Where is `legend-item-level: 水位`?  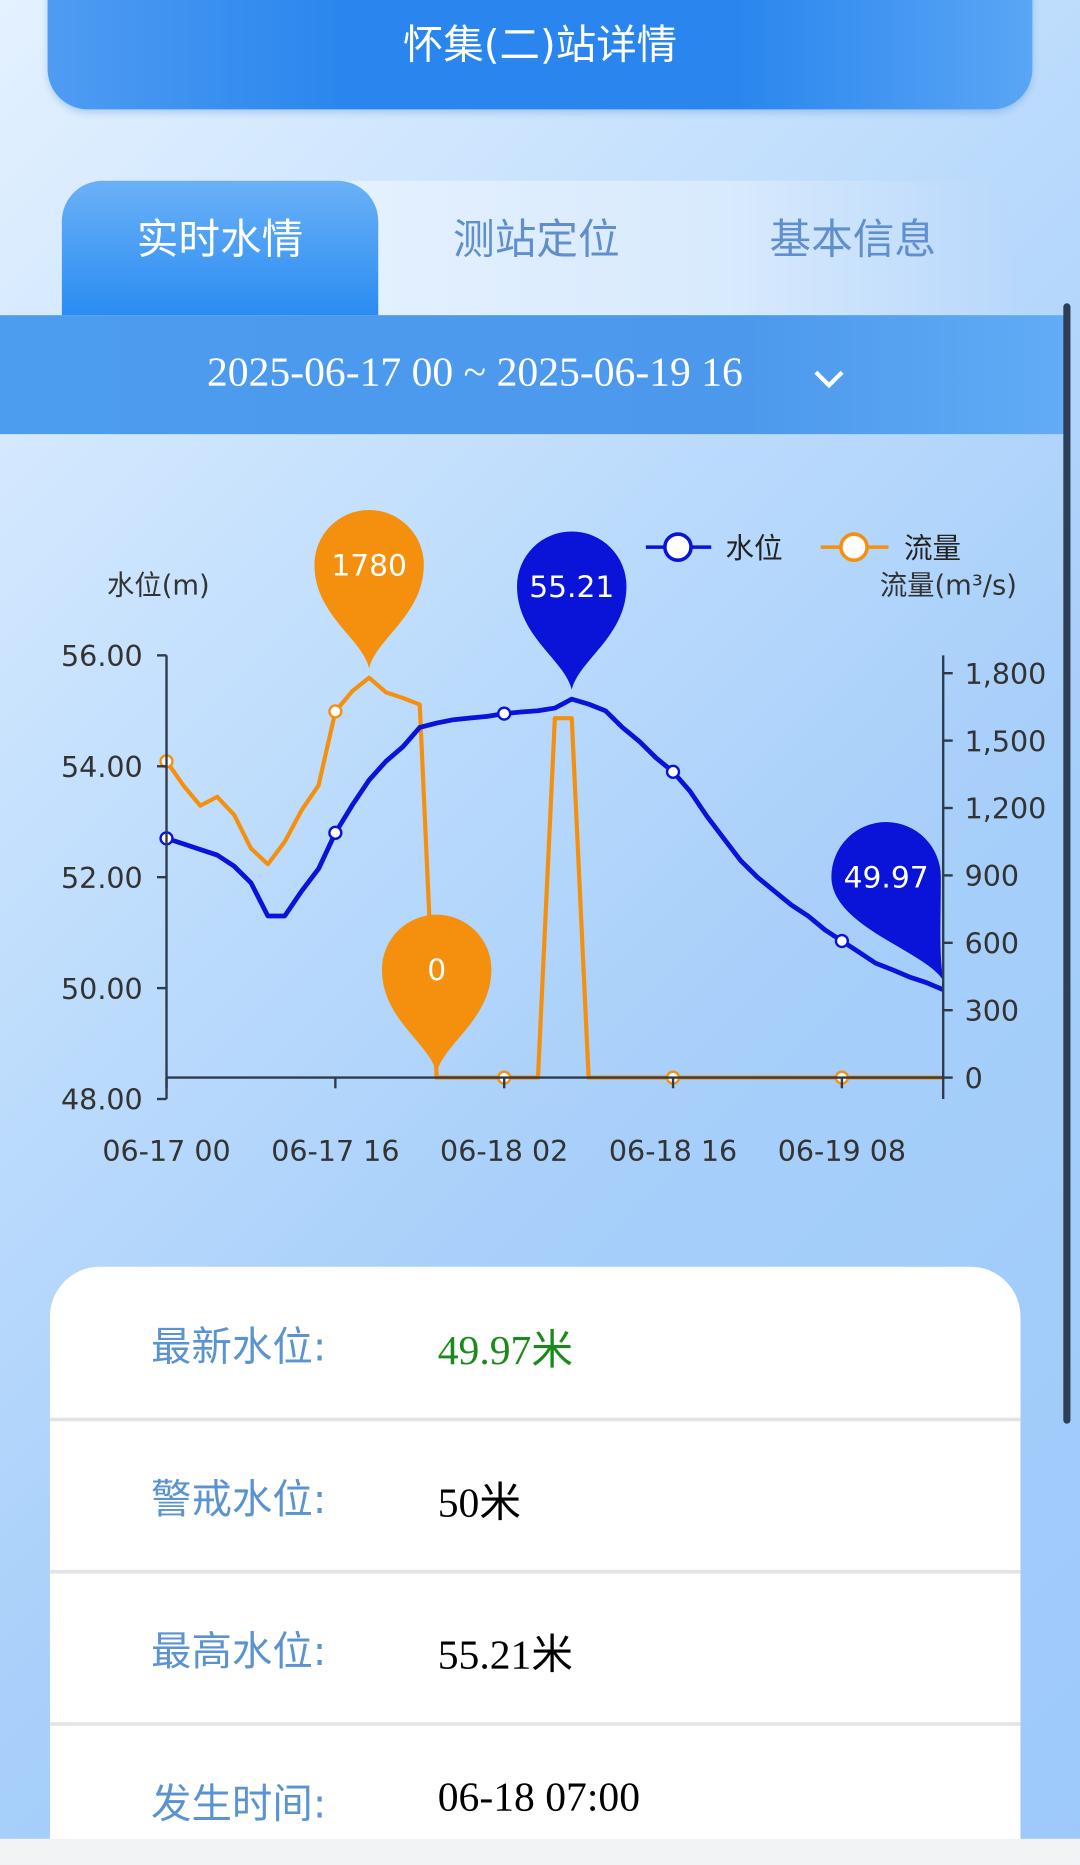
legend-item-level: 水位 is located at coordinates (714, 548).